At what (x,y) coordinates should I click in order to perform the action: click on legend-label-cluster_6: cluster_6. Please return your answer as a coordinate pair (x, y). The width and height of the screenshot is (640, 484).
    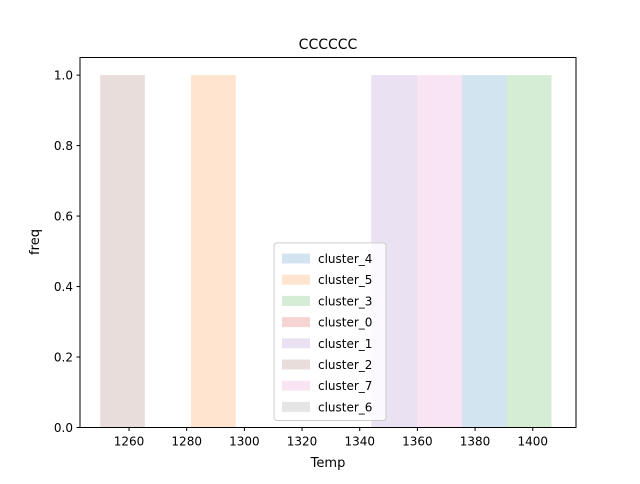
    Looking at the image, I should click on (345, 407).